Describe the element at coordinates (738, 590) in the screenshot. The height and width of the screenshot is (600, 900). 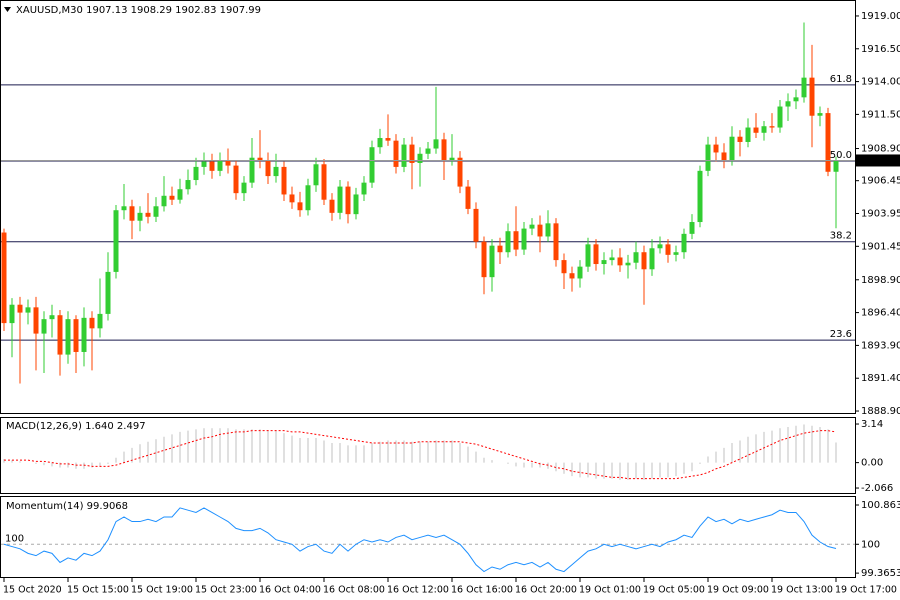
I see `x-tick-label: 19 Oct 09:00` at that location.